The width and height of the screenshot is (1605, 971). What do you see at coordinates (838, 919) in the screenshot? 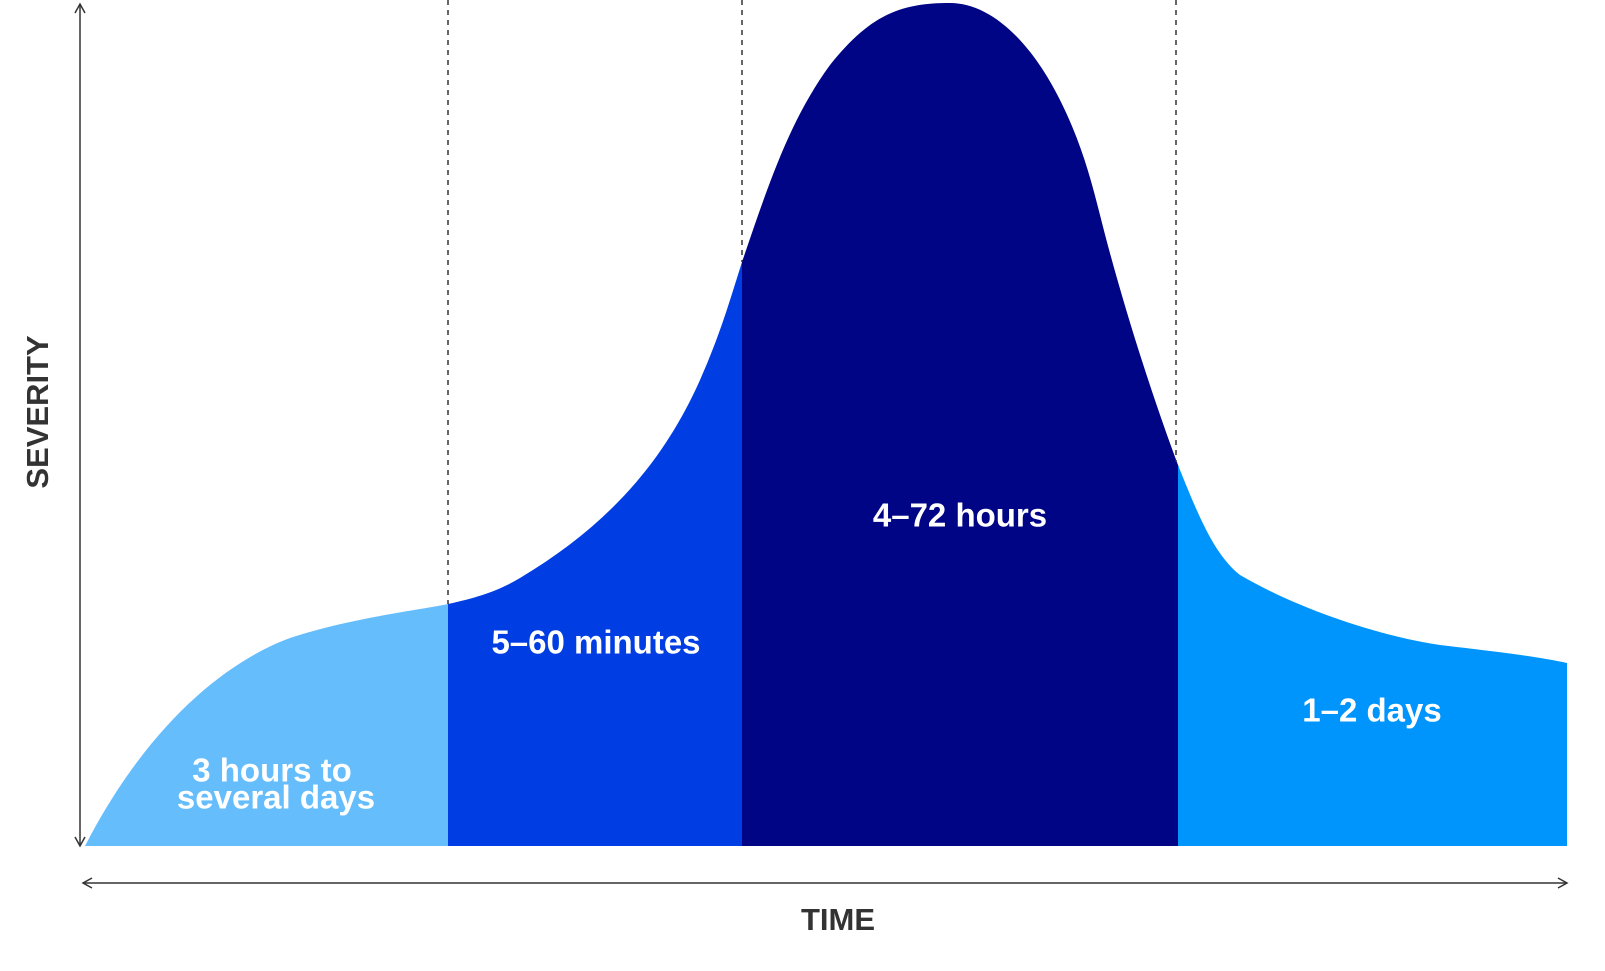
I see `x-axis-label: TIME` at bounding box center [838, 919].